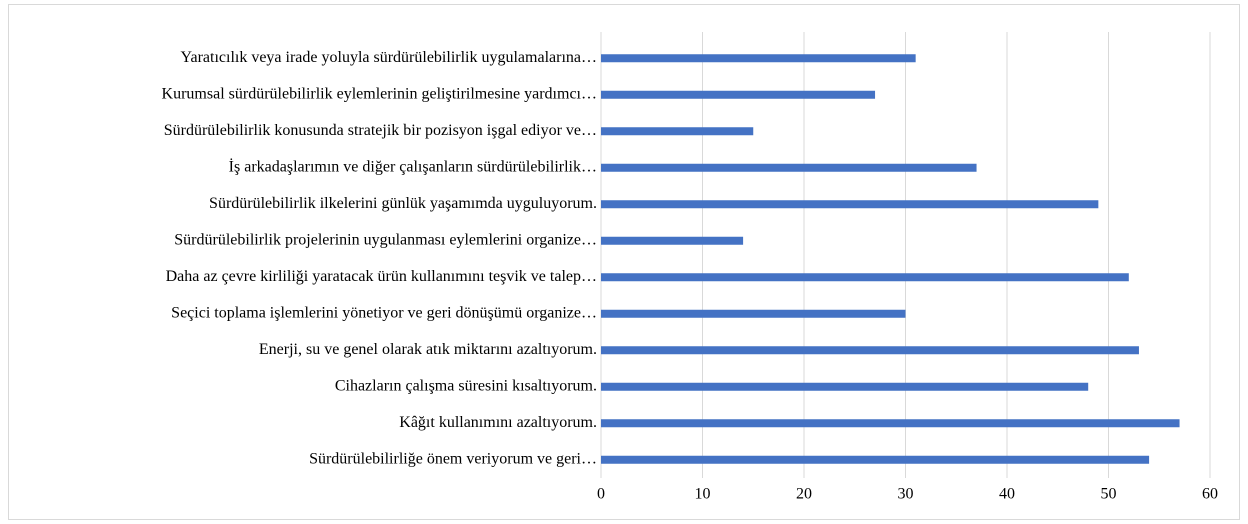 The height and width of the screenshot is (524, 1248). I want to click on x-tick-label: 20, so click(804, 494).